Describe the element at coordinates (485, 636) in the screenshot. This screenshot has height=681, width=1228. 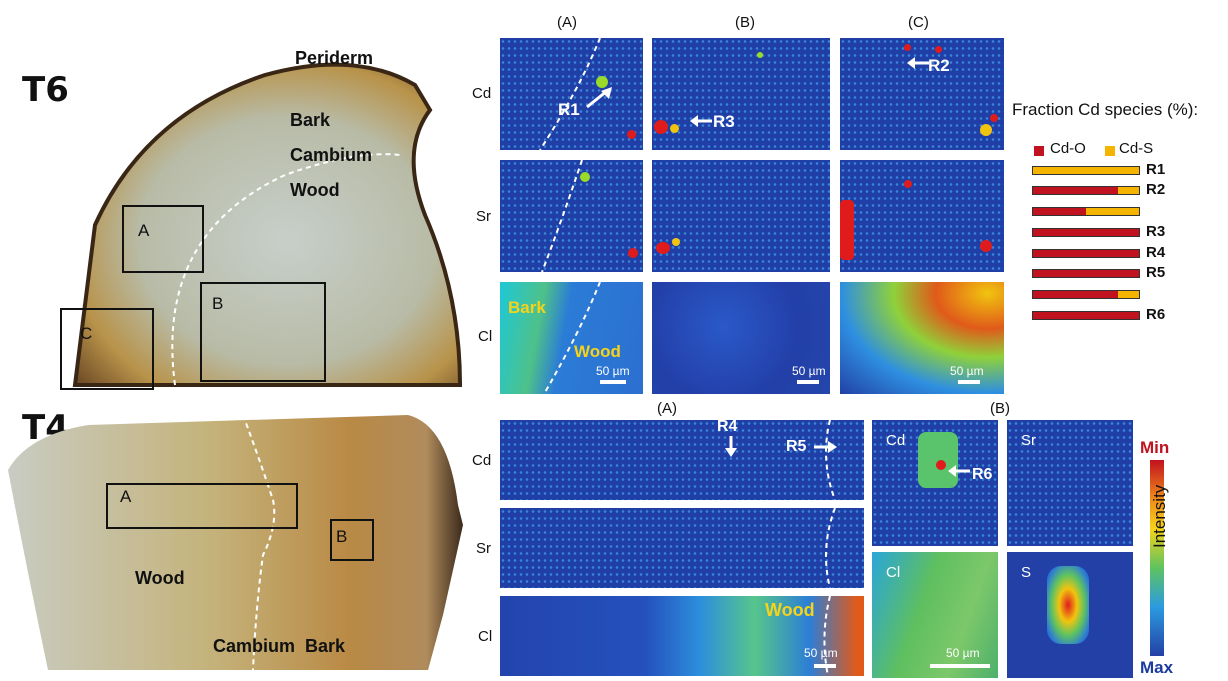
I see `t4-row-cl-label: Cl` at that location.